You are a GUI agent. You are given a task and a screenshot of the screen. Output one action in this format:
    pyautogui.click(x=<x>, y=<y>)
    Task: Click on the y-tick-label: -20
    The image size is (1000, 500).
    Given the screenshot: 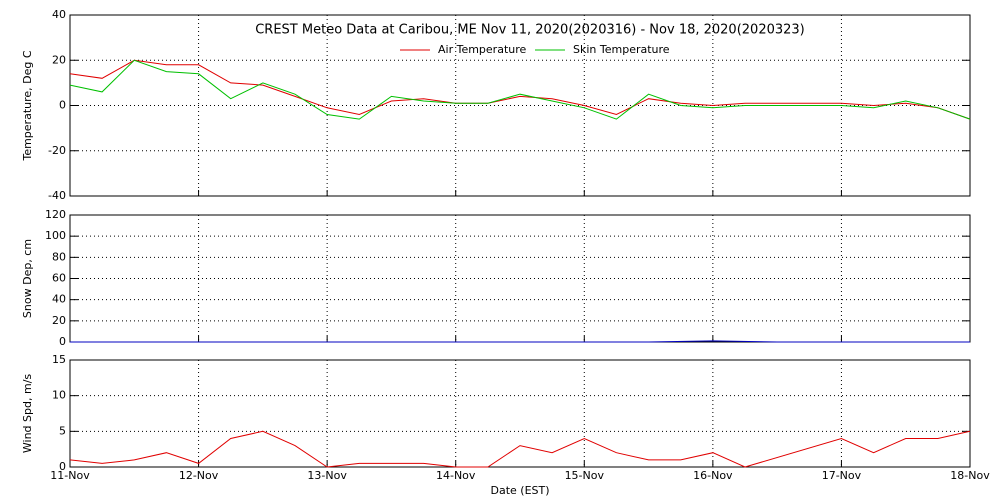 What is the action you would take?
    pyautogui.click(x=57, y=150)
    